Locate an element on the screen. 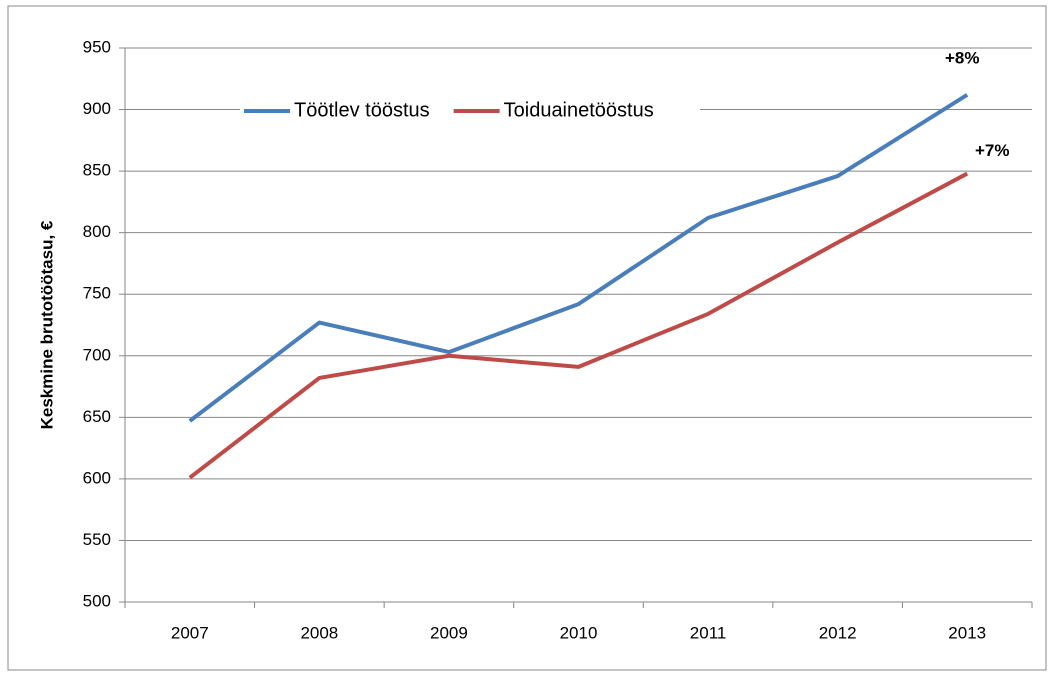 The width and height of the screenshot is (1055, 675). x-tick-label: 2010 is located at coordinates (579, 632).